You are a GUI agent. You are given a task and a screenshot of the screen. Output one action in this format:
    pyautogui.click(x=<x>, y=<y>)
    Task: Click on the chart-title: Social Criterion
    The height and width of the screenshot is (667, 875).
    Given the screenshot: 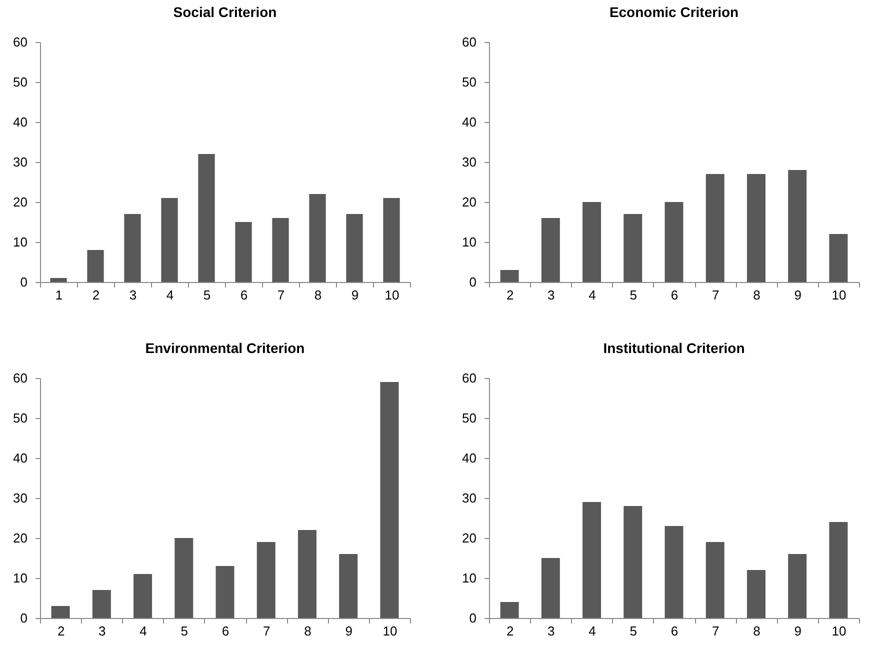 What is the action you would take?
    pyautogui.click(x=225, y=12)
    